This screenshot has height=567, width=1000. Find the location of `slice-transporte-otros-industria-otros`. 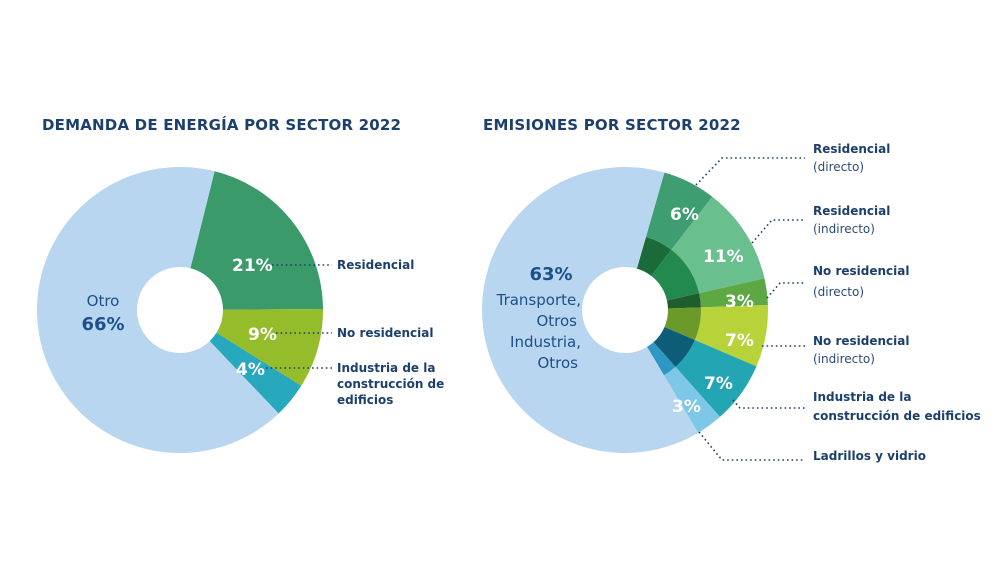

slice-transporte-otros-industria-otros is located at coordinates (590, 310).